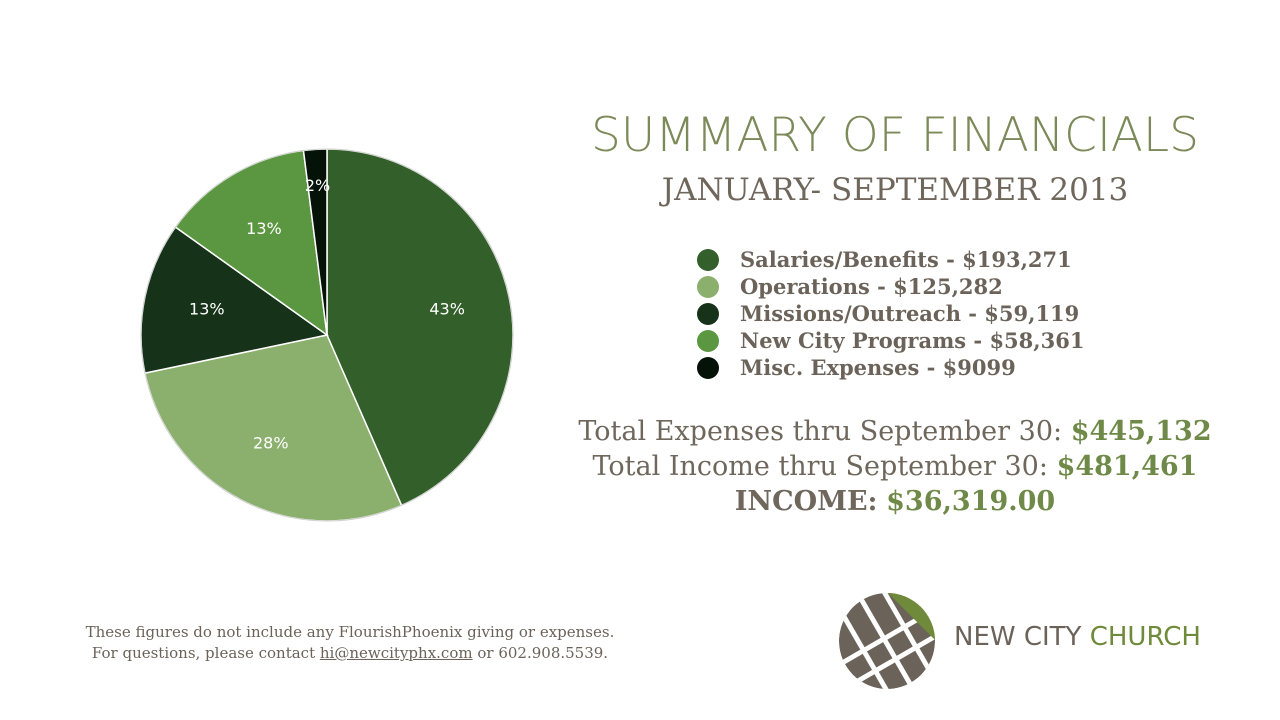  I want to click on footnote-suffix: or 602.908.5539., so click(543, 653).